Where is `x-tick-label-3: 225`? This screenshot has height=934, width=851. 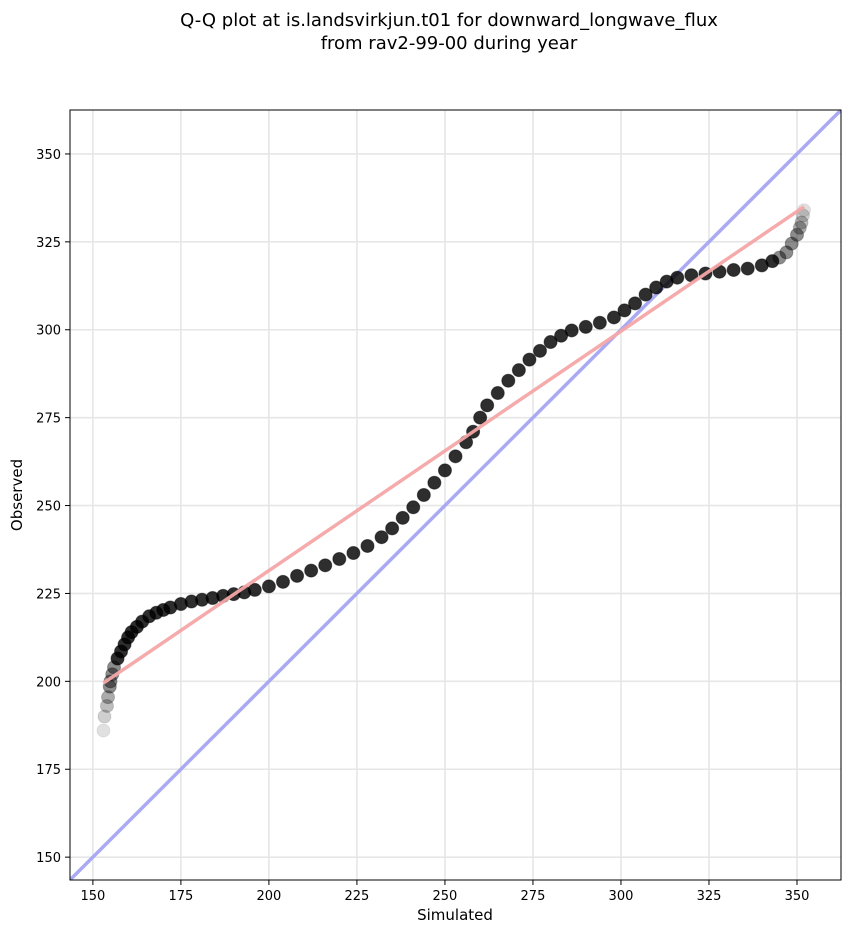 x-tick-label-3: 225 is located at coordinates (357, 896).